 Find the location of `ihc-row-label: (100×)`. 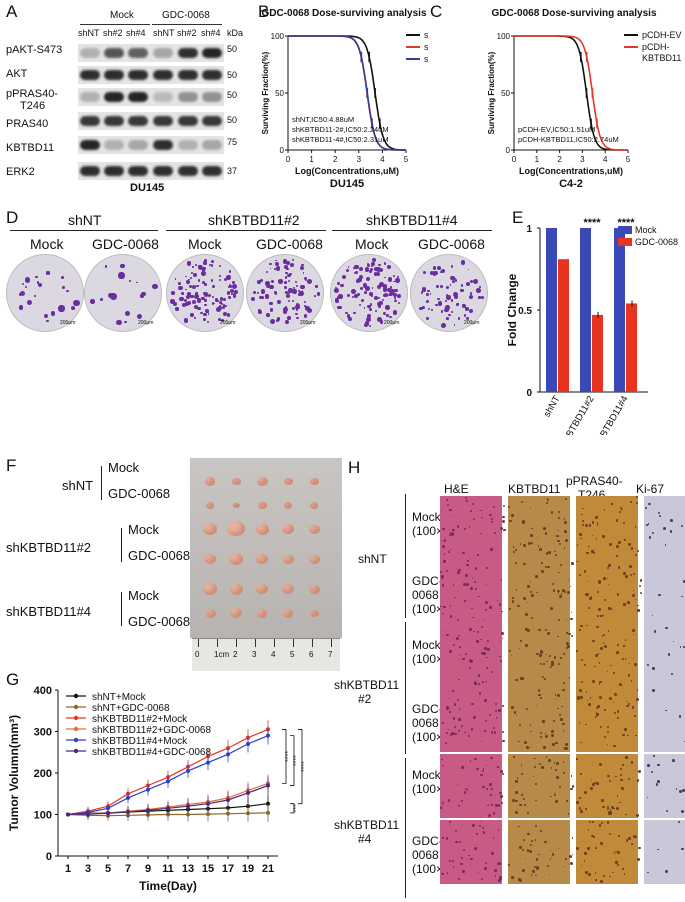

ihc-row-label: (100×) is located at coordinates (430, 869).